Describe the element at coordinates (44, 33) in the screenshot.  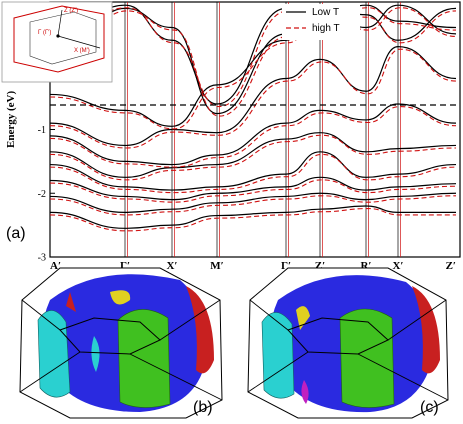
I see `bz-label-gamma: Γ (Γ′)` at that location.